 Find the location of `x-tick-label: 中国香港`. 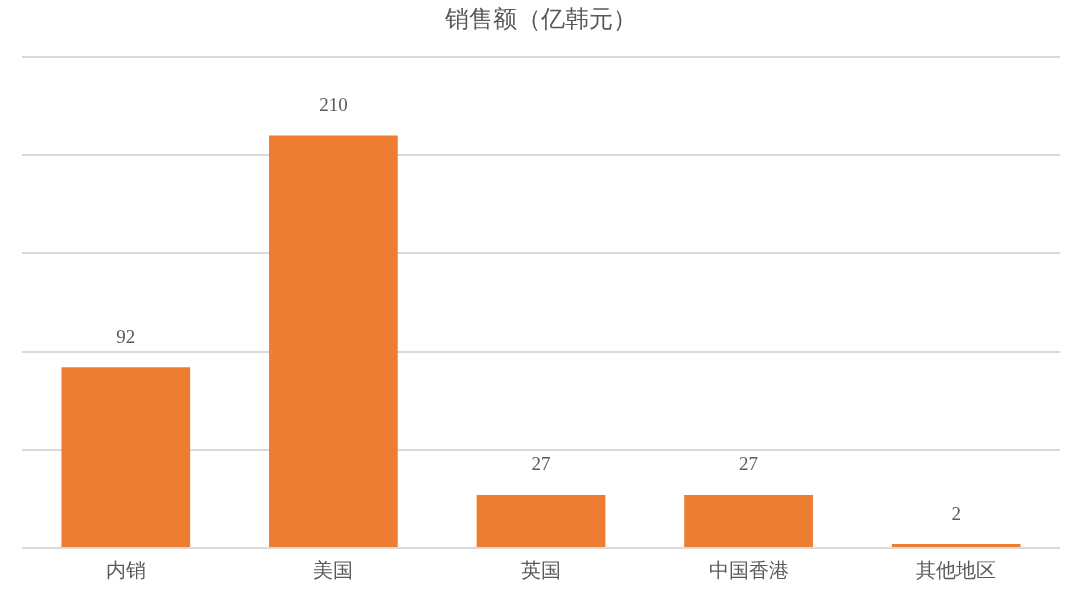

x-tick-label: 中国香港 is located at coordinates (748, 570).